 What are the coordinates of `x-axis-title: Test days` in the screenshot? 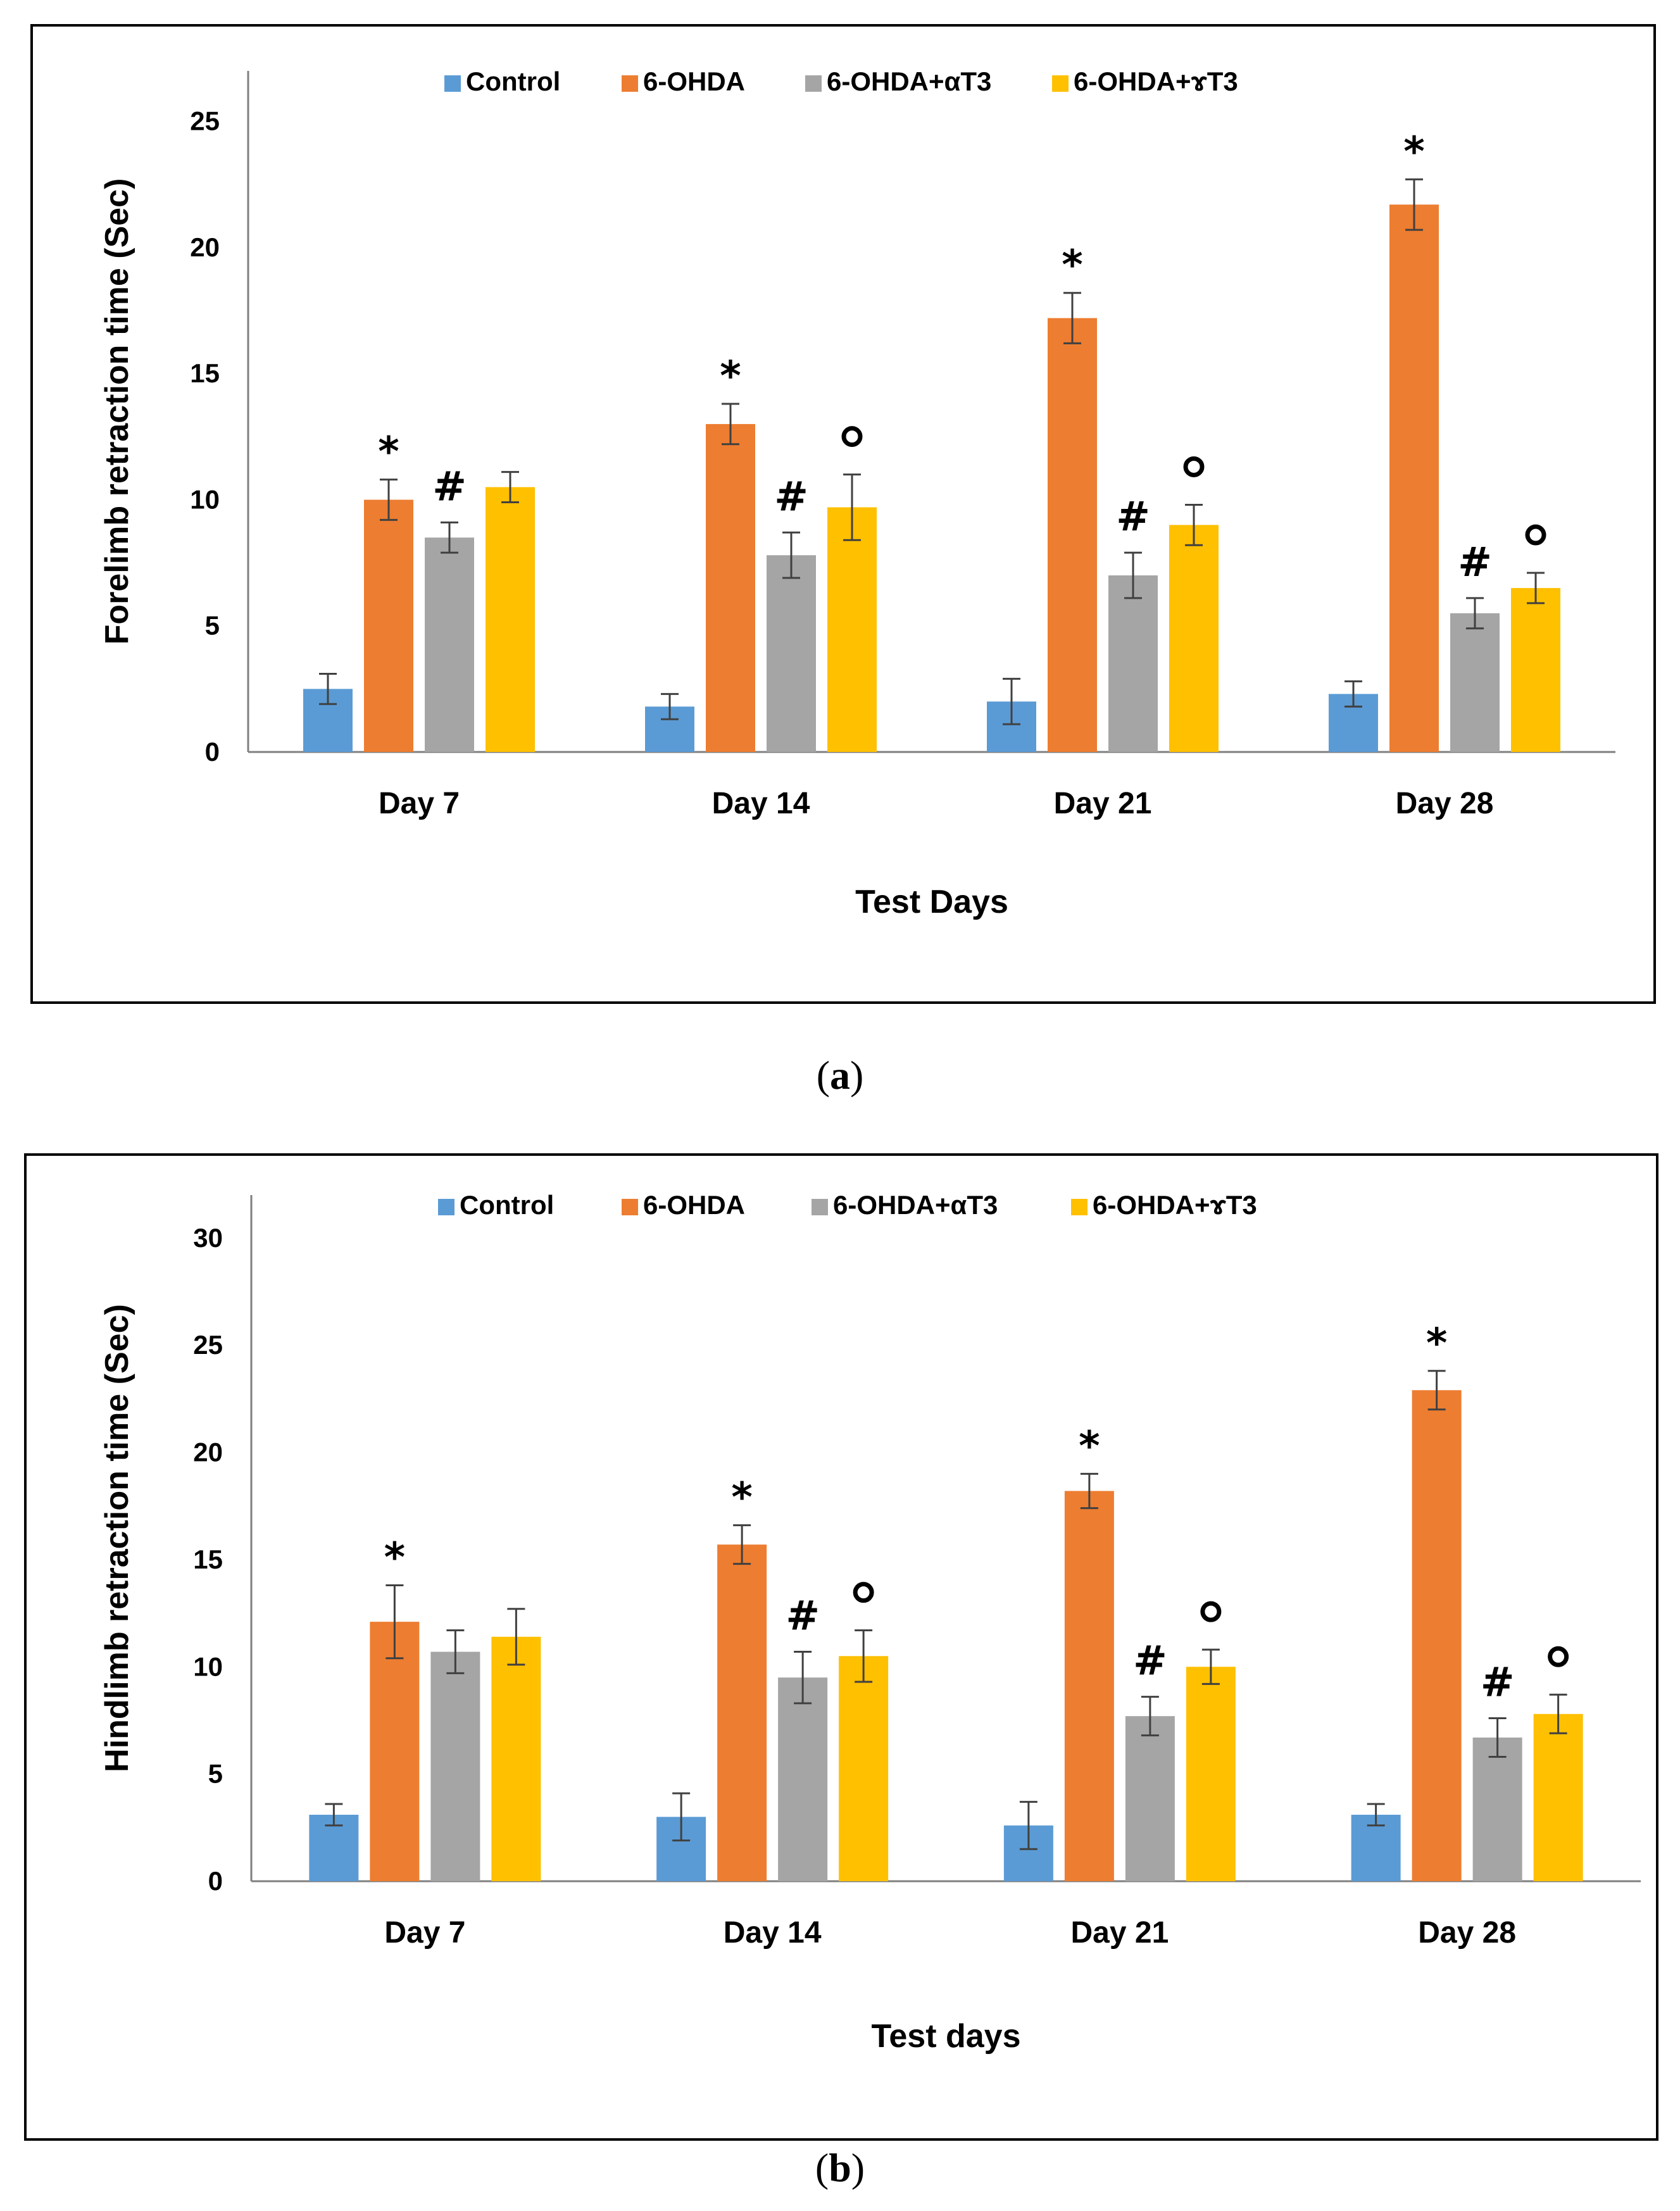 It's located at (945, 2037).